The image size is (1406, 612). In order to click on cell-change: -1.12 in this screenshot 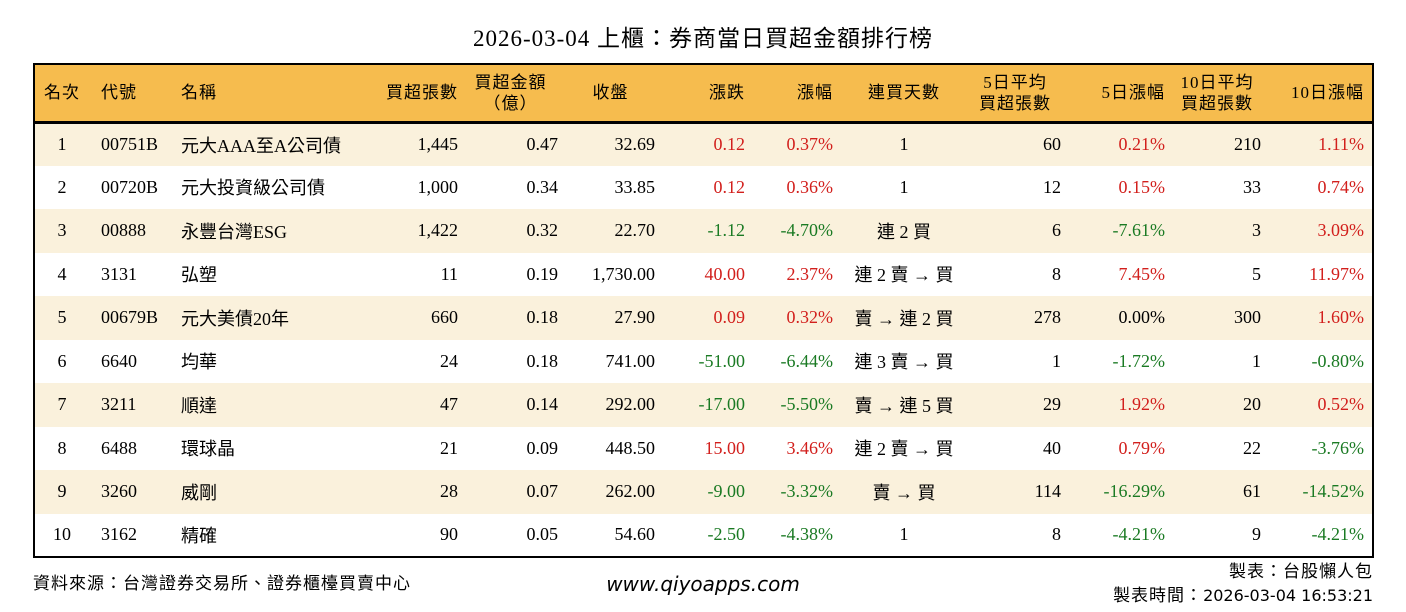, I will do `click(726, 230)`.